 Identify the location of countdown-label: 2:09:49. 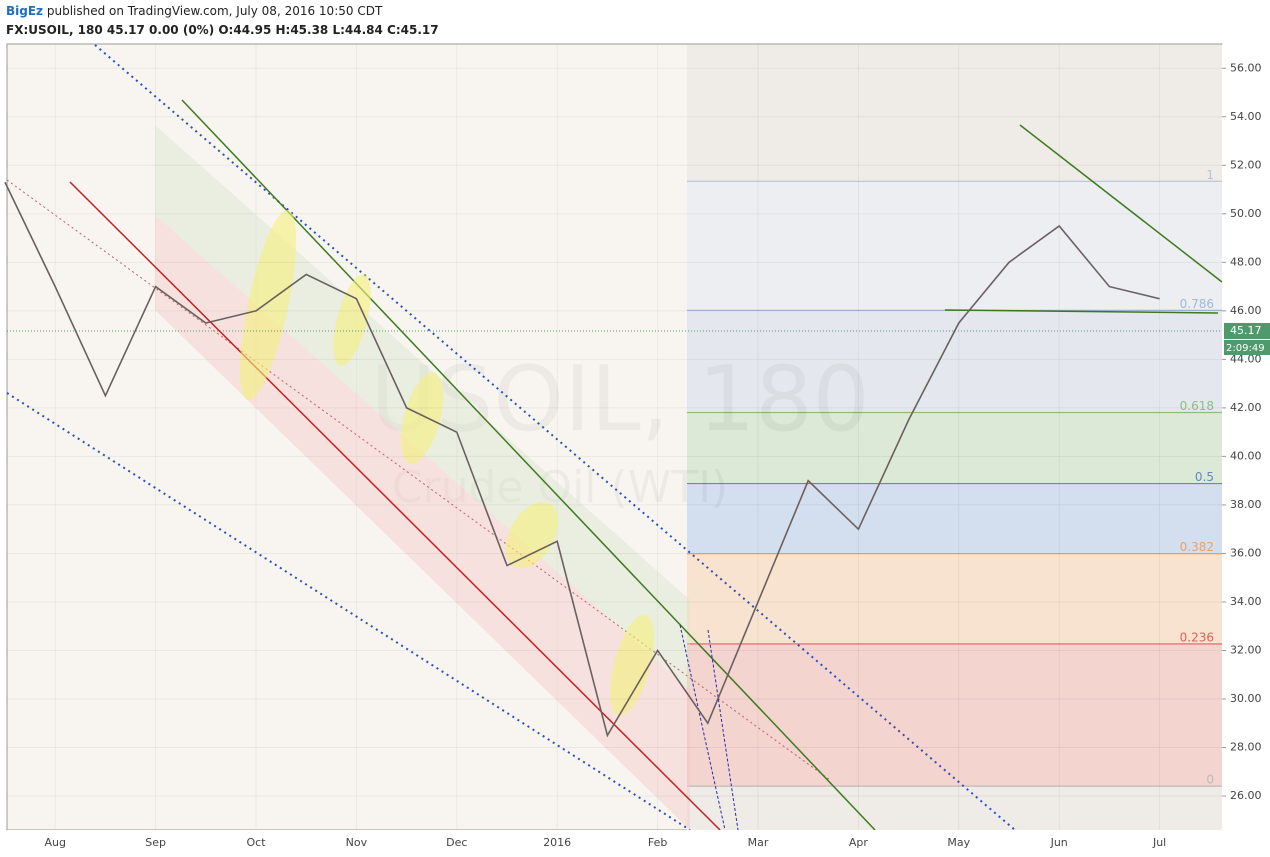
(1245, 348).